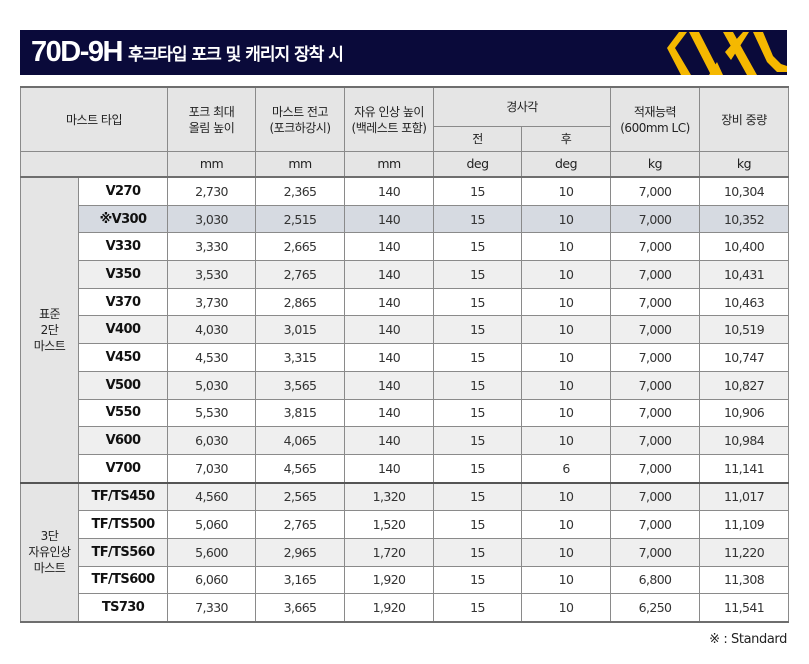 The image size is (809, 664). I want to click on group-text: 2단, so click(49, 329).